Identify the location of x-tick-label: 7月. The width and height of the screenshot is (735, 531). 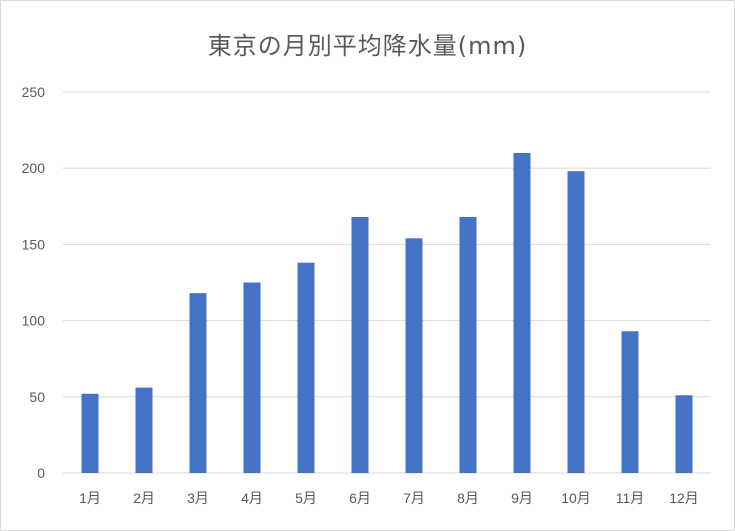
(414, 498).